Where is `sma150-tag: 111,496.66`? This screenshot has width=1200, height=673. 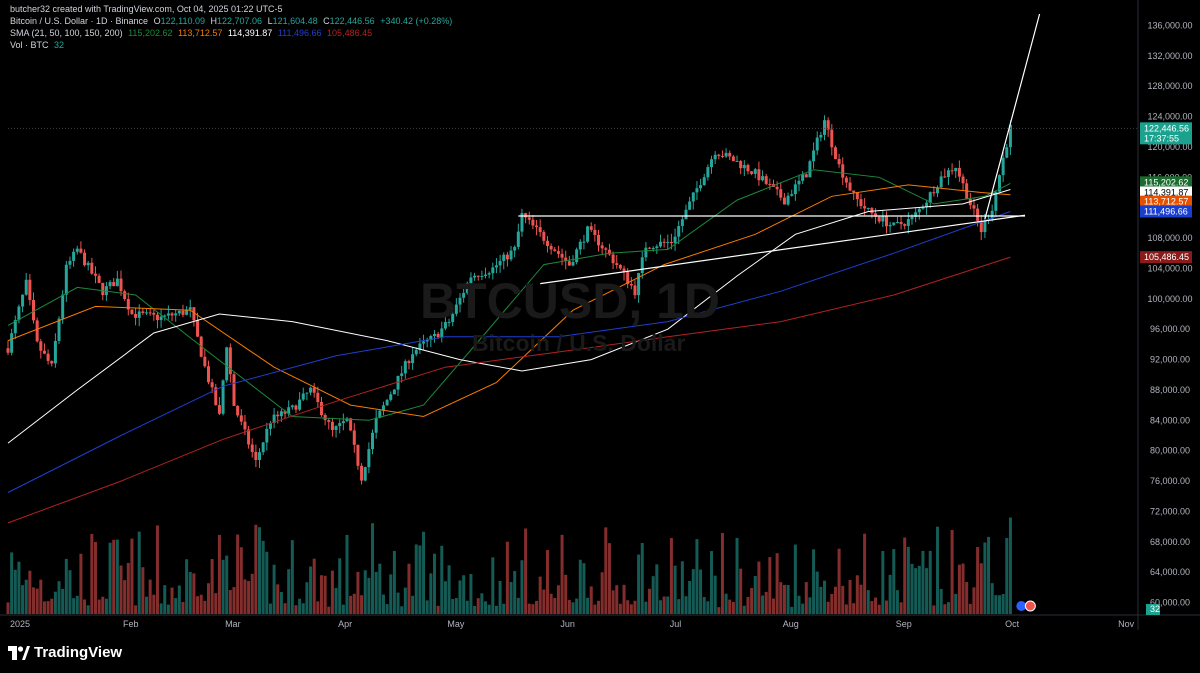
sma150-tag: 111,496.66 is located at coordinates (1166, 211).